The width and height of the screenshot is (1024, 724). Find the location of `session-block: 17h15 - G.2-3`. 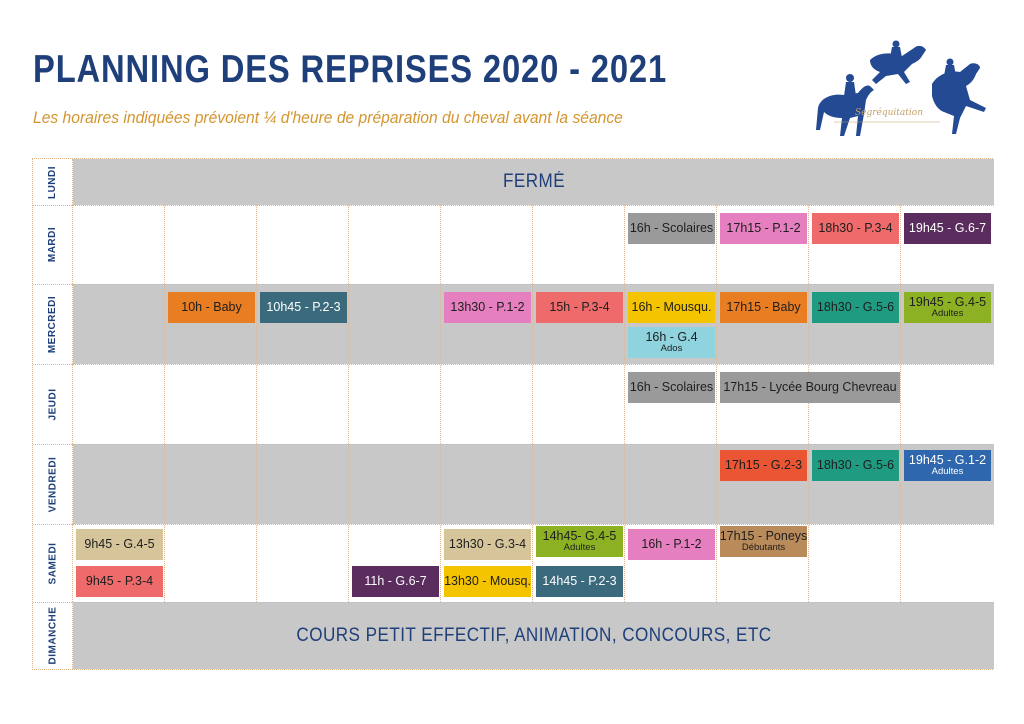

session-block: 17h15 - G.2-3 is located at coordinates (763, 465).